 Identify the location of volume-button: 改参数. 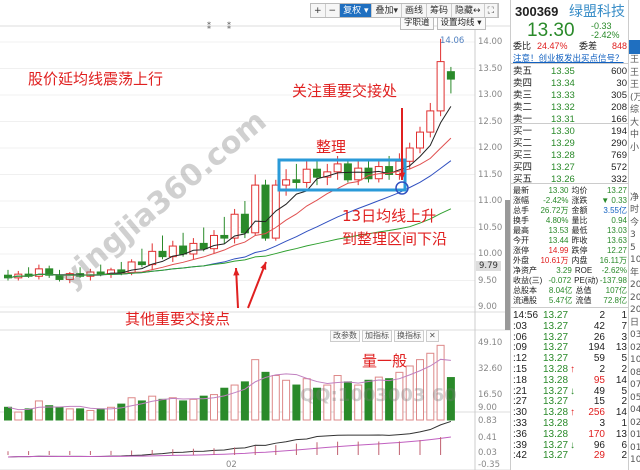
(345, 336).